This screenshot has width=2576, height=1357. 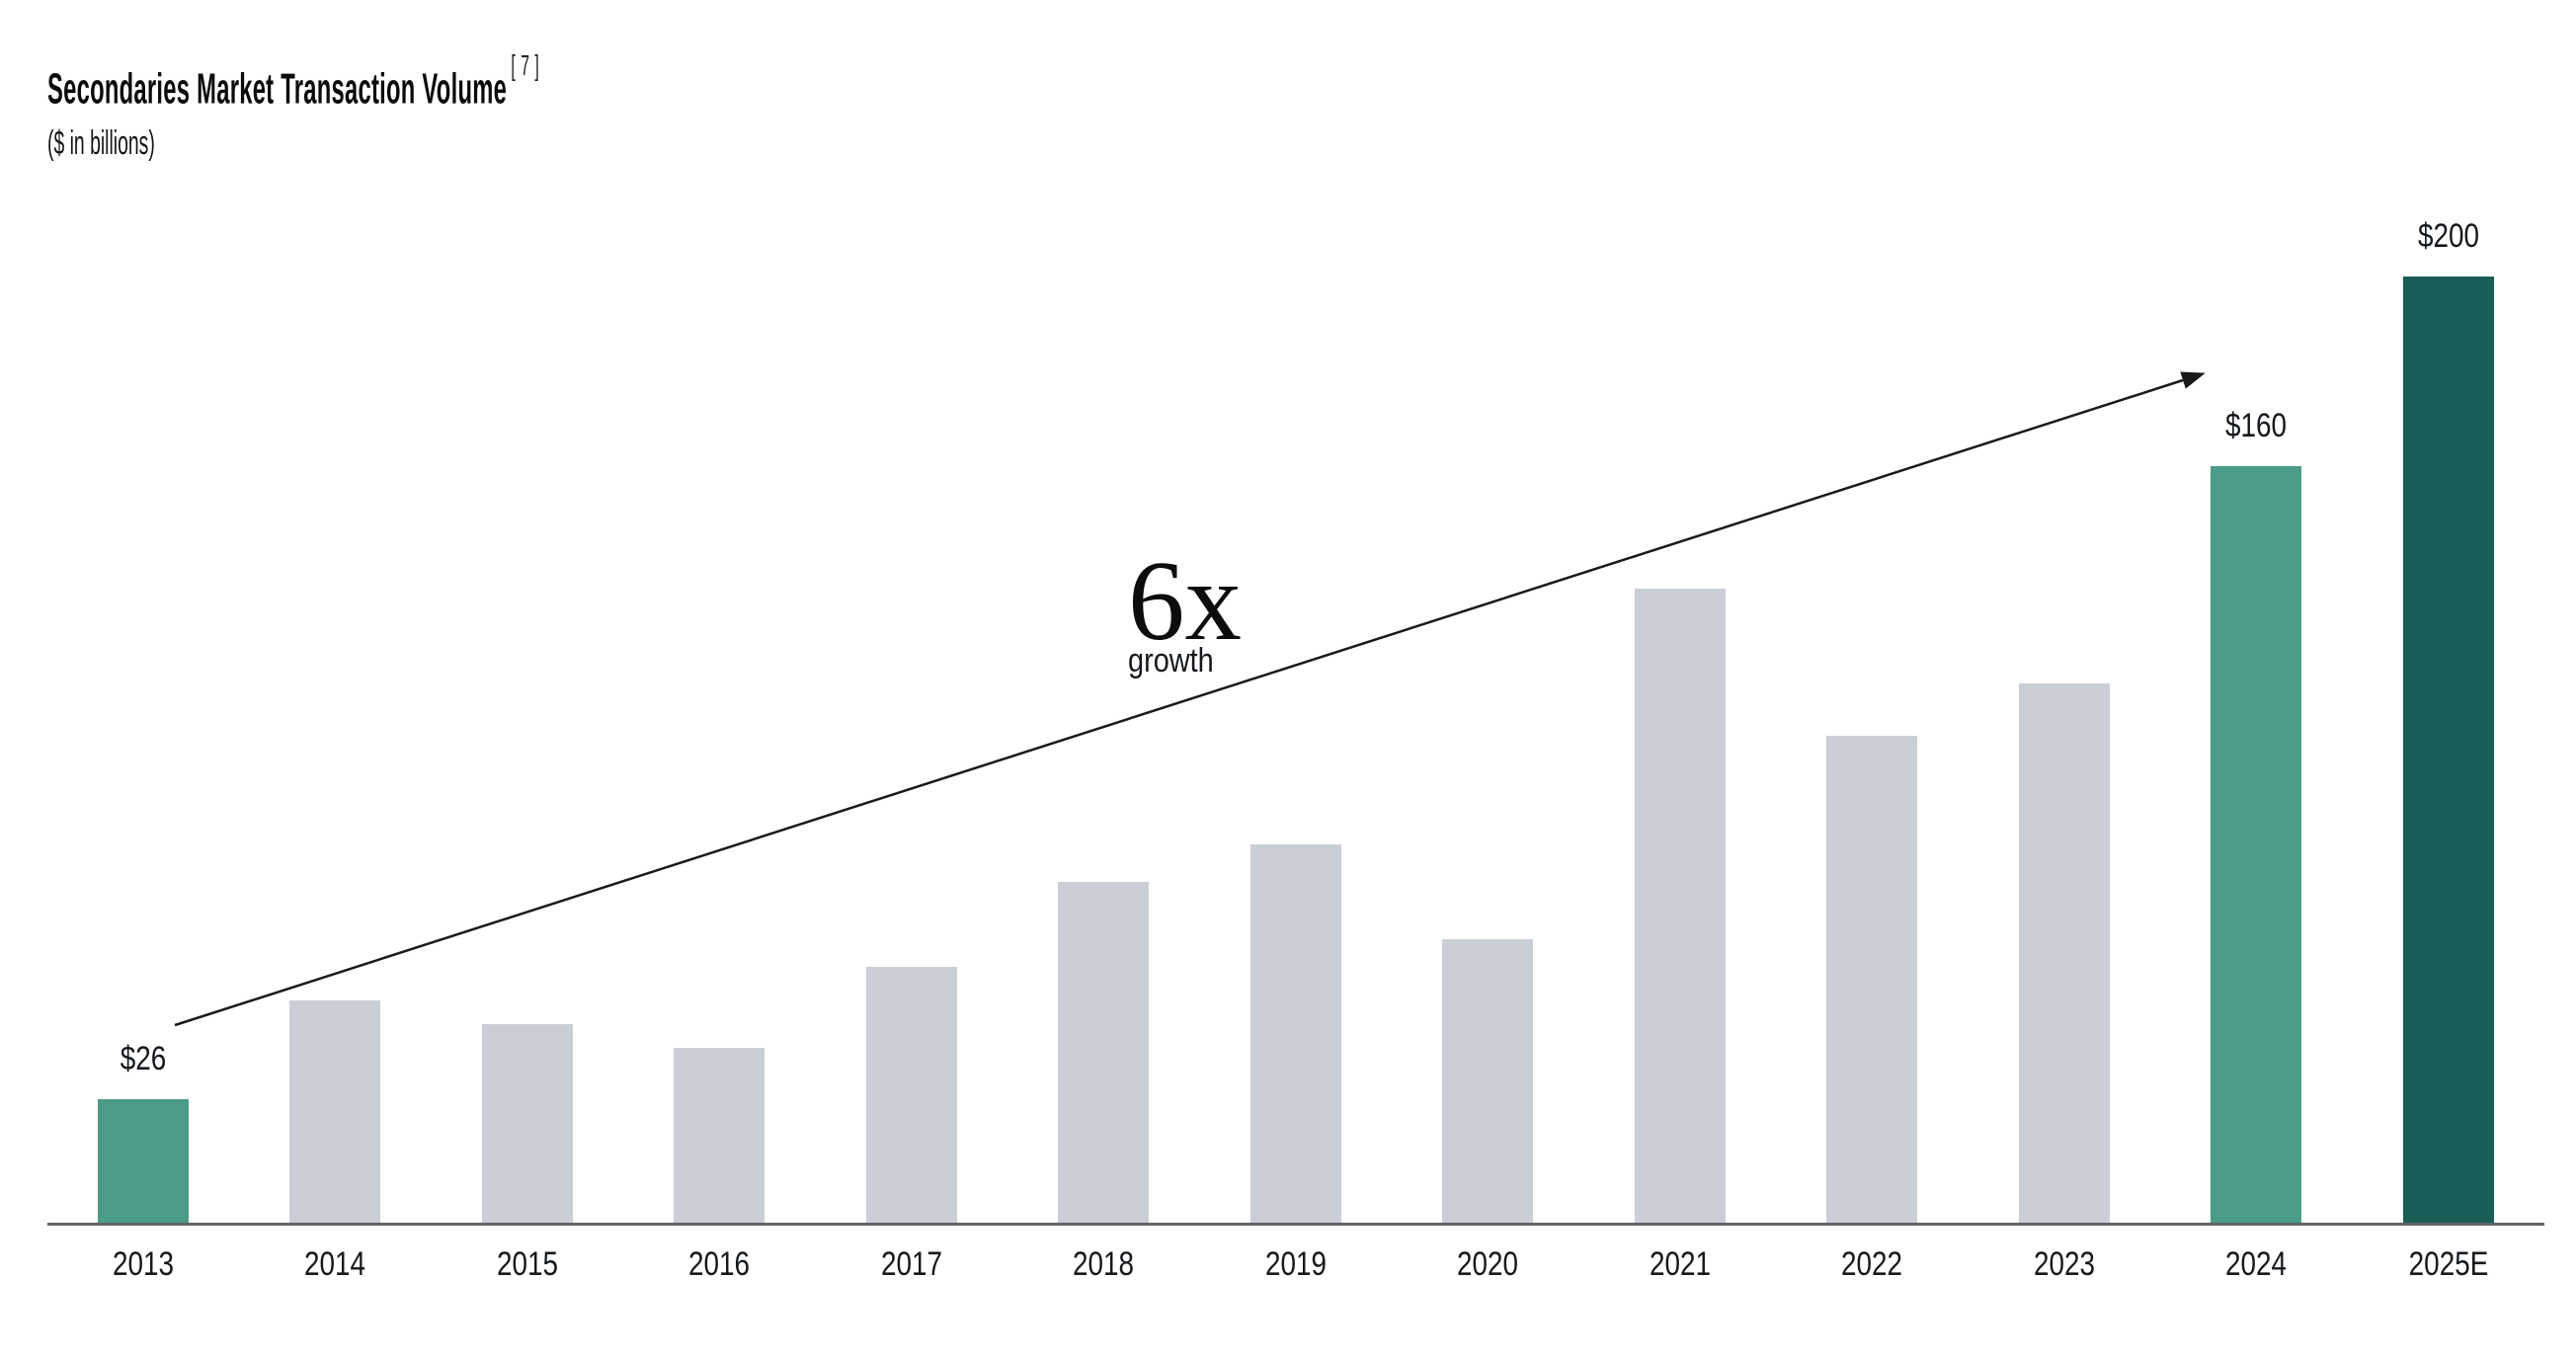 What do you see at coordinates (1104, 1264) in the screenshot?
I see `x-axis-label-2018: 2018` at bounding box center [1104, 1264].